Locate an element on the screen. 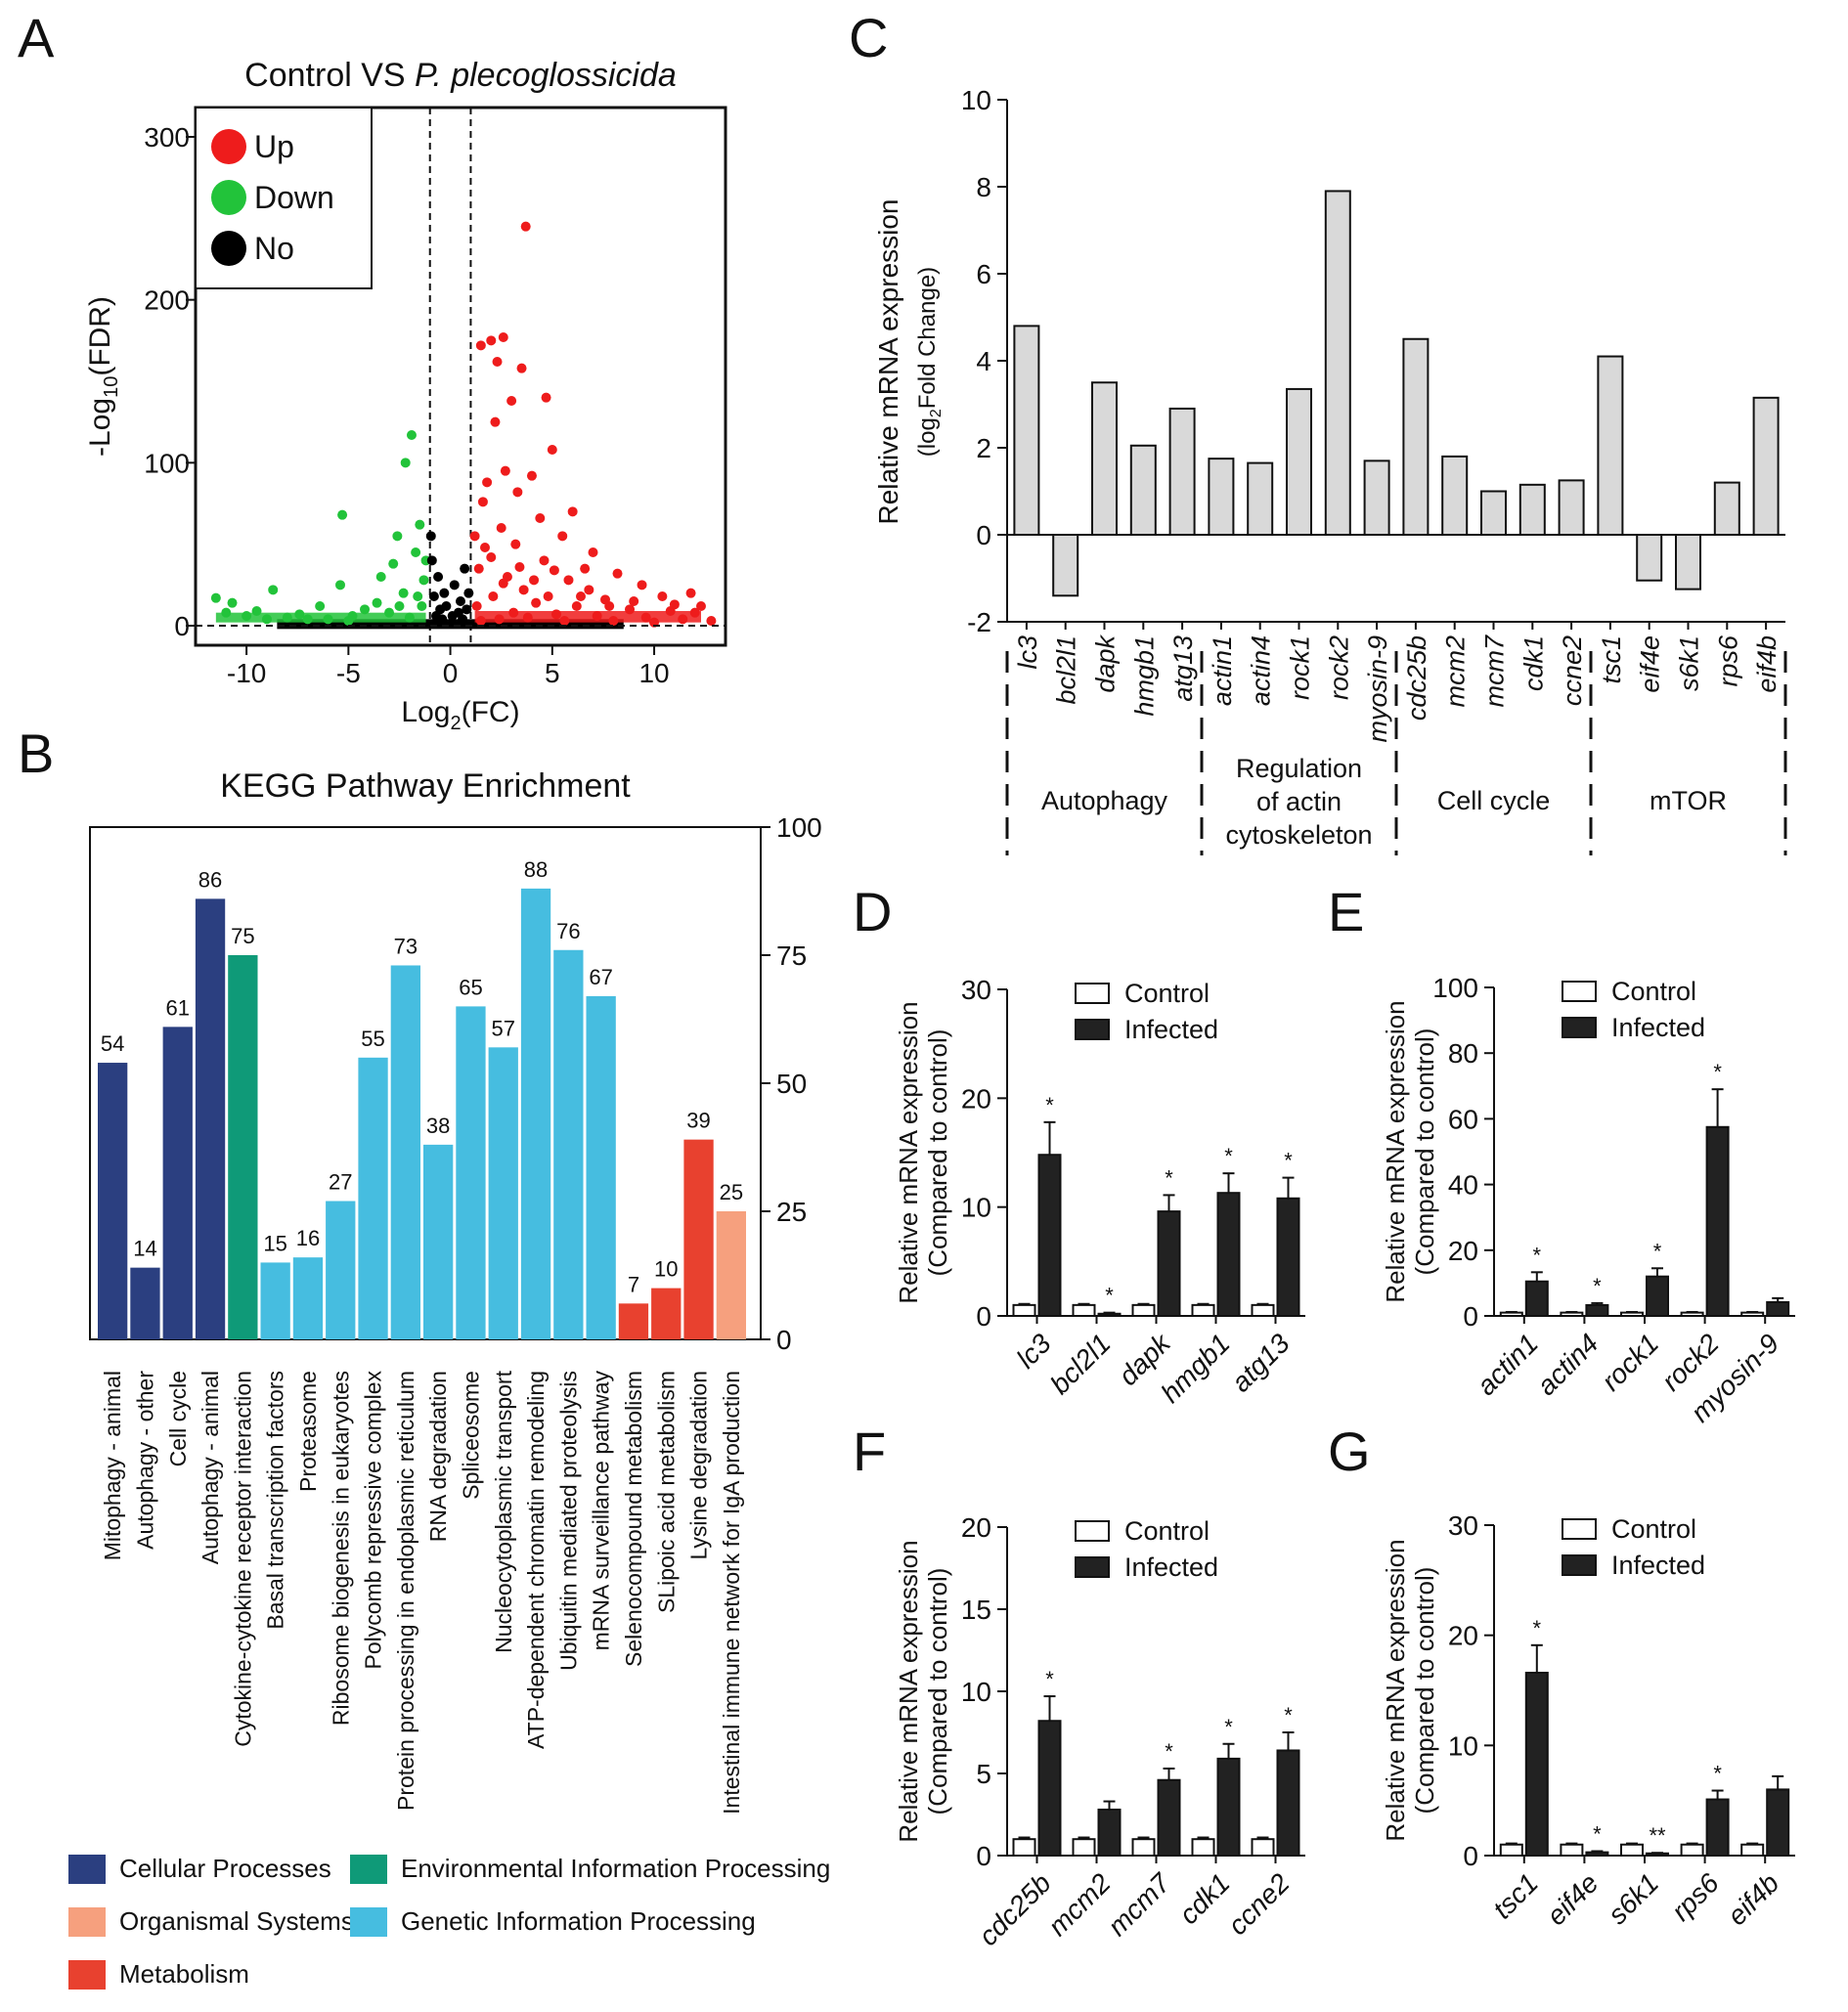 The image size is (1848, 2012). legend-label-environmental: Environmental Information Processing is located at coordinates (616, 1868).